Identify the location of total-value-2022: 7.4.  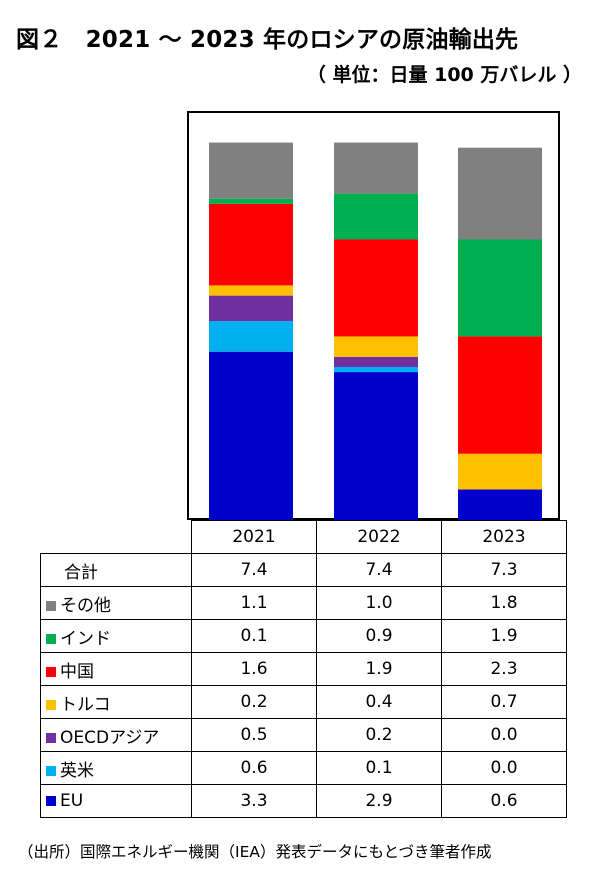
(379, 570).